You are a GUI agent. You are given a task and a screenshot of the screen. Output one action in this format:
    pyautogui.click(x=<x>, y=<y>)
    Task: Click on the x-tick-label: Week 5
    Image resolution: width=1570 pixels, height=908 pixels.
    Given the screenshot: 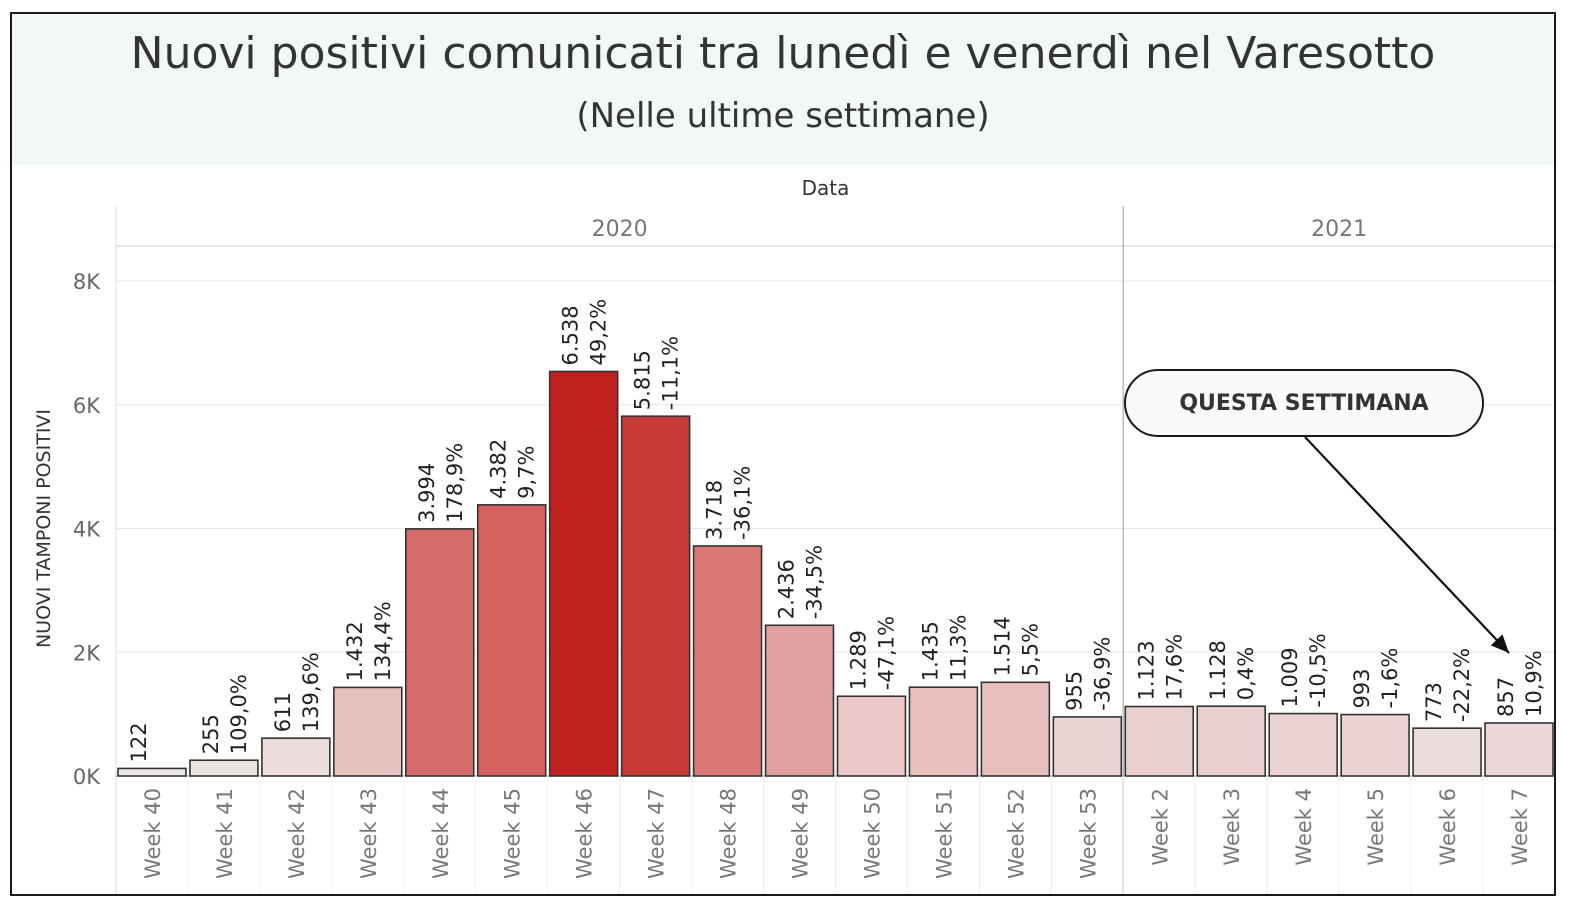 What is the action you would take?
    pyautogui.click(x=1376, y=827)
    